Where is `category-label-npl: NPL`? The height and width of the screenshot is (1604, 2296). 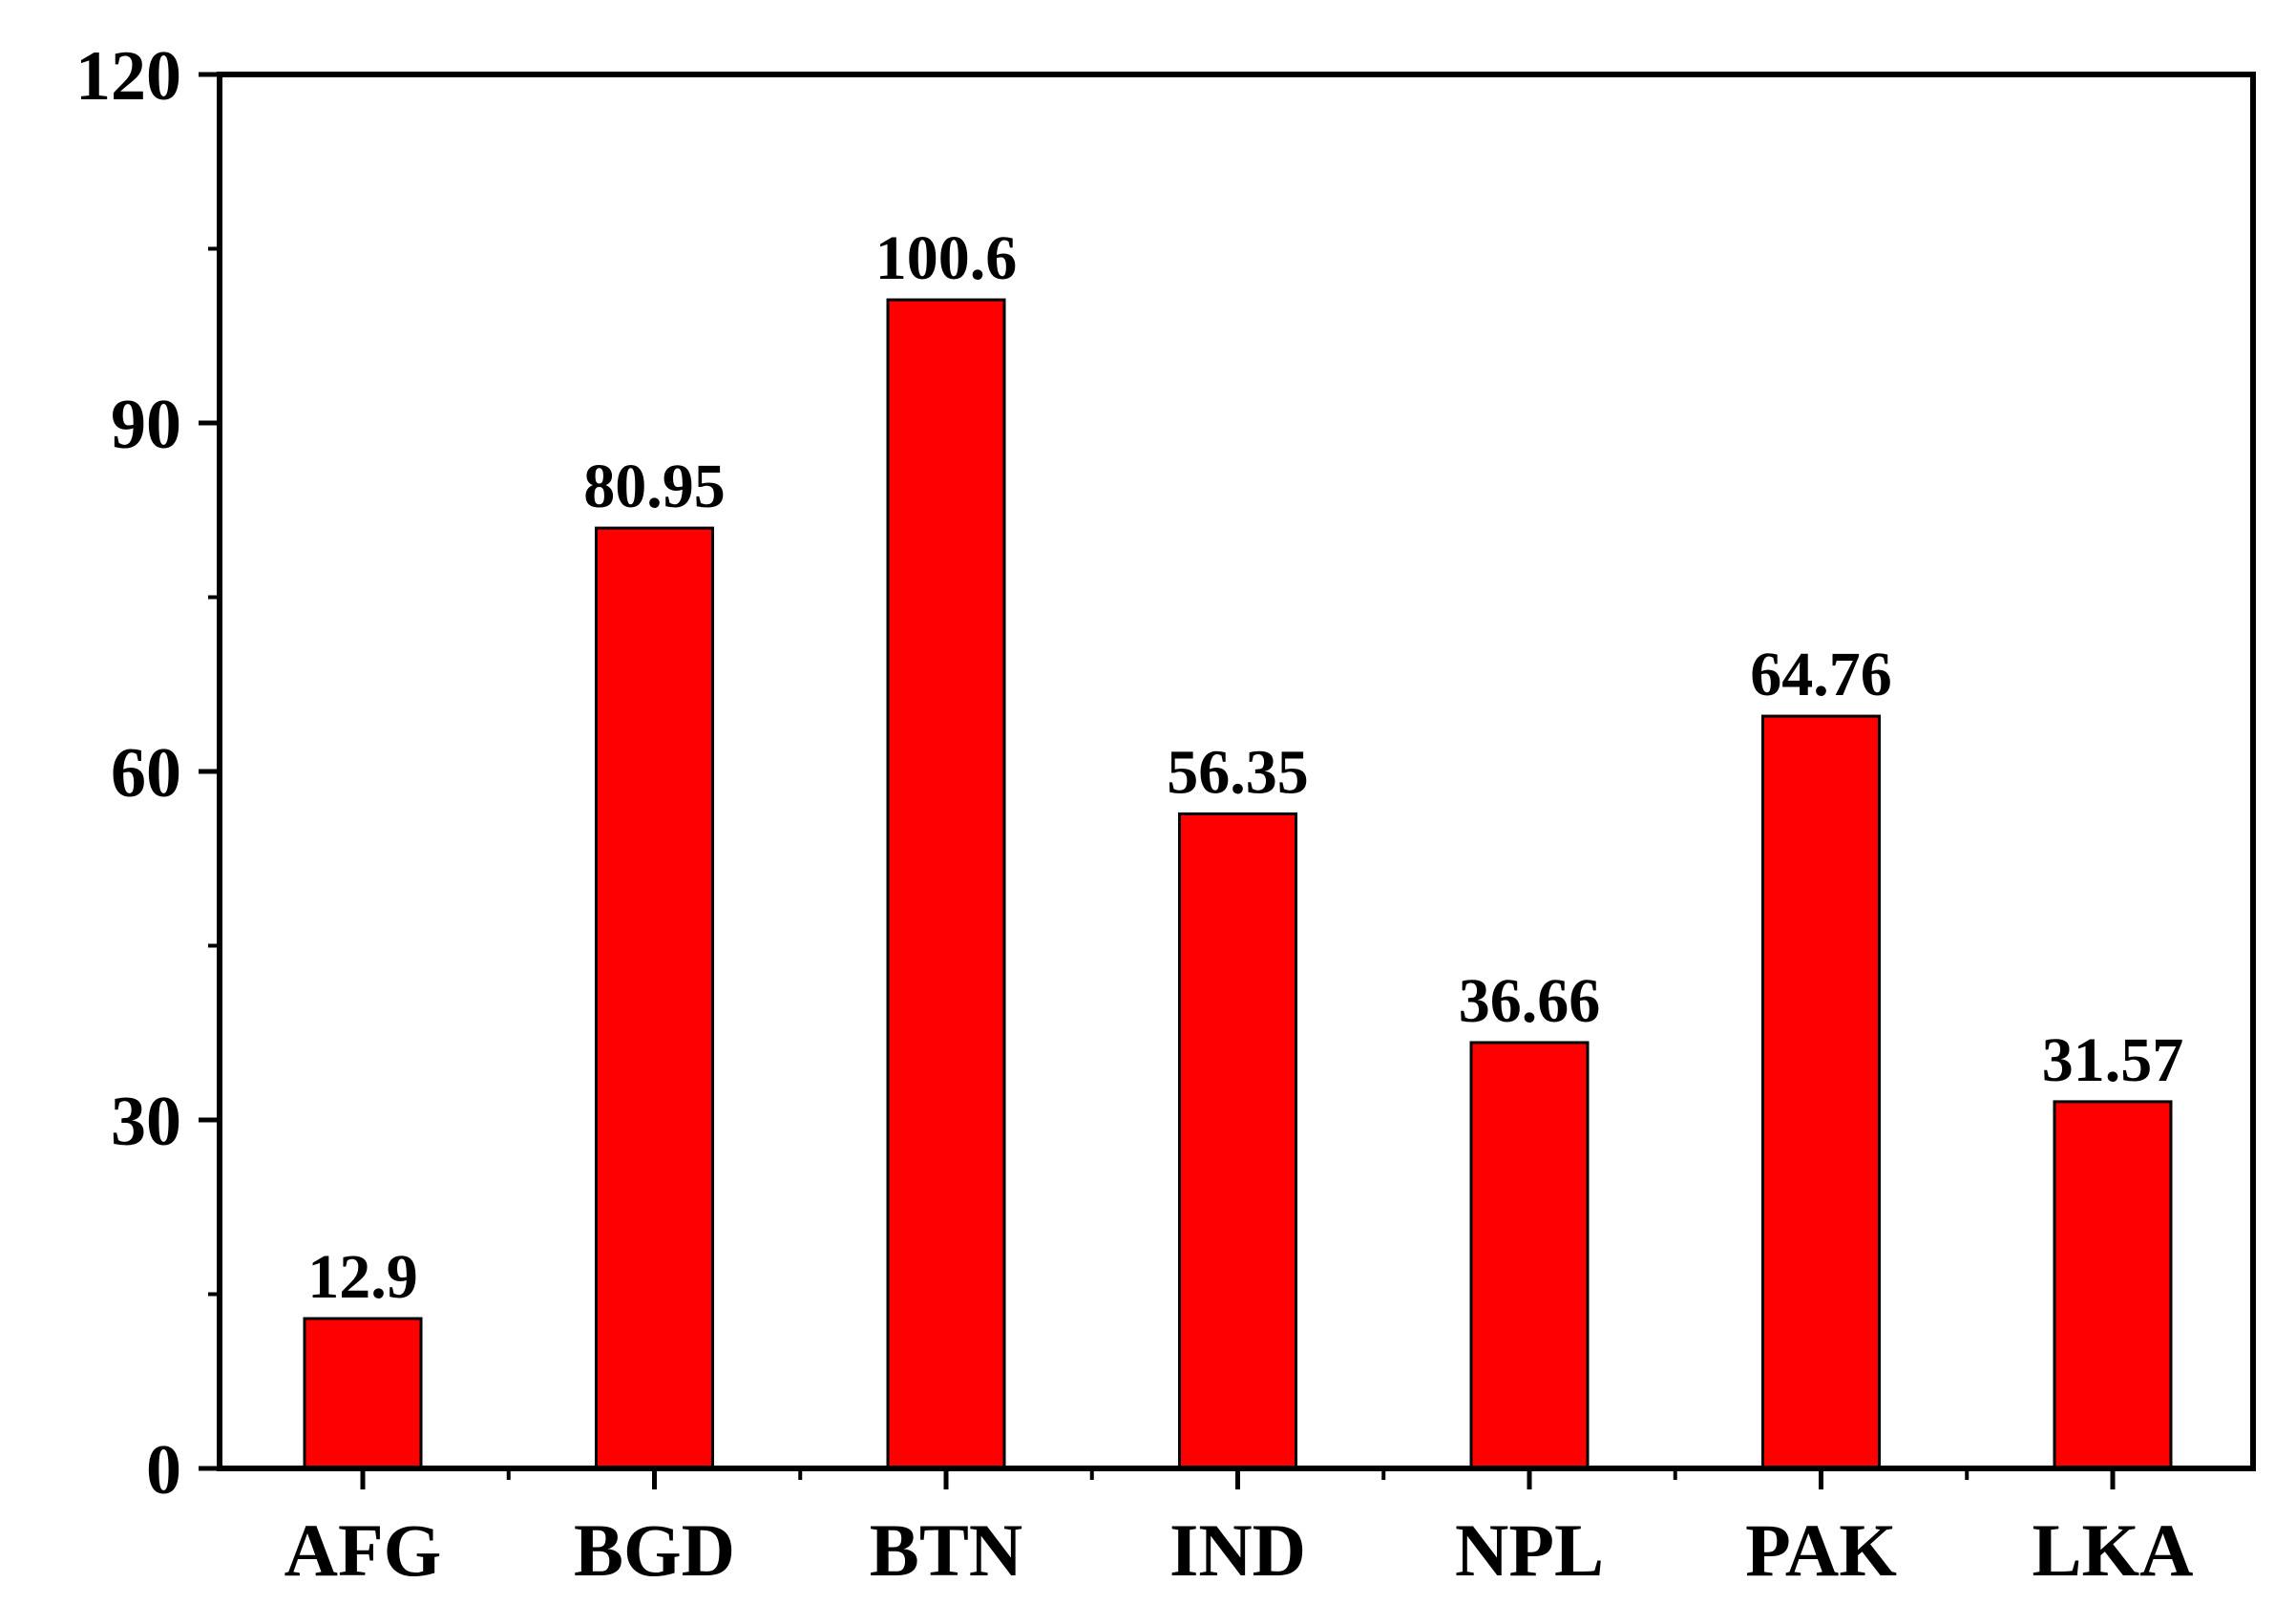 category-label-npl: NPL is located at coordinates (1529, 1551).